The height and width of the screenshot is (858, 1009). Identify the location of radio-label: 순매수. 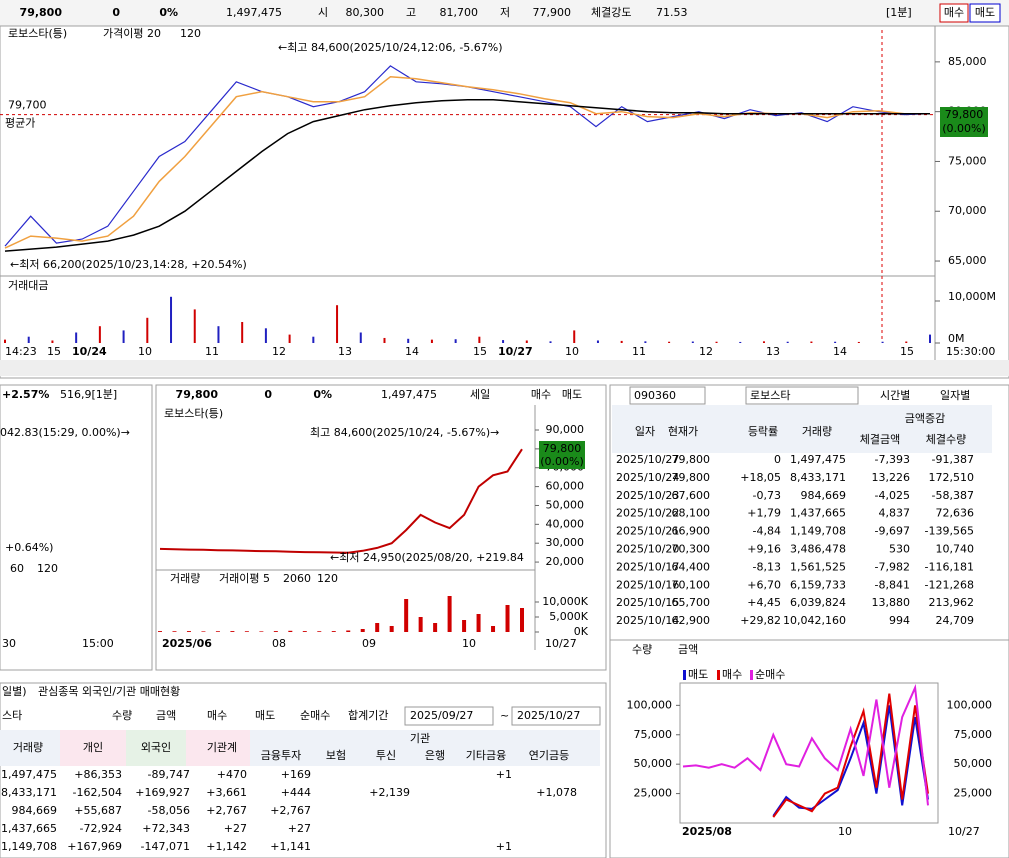
(315, 715).